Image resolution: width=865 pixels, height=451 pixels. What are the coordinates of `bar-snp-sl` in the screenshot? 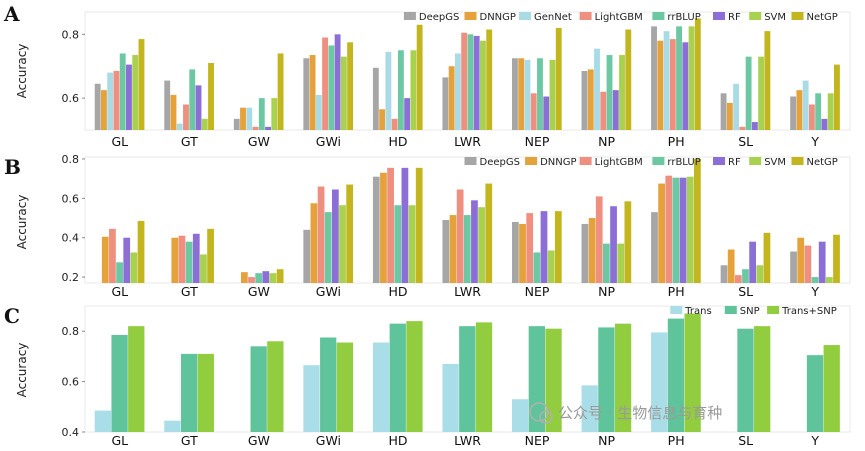 It's located at (745, 380).